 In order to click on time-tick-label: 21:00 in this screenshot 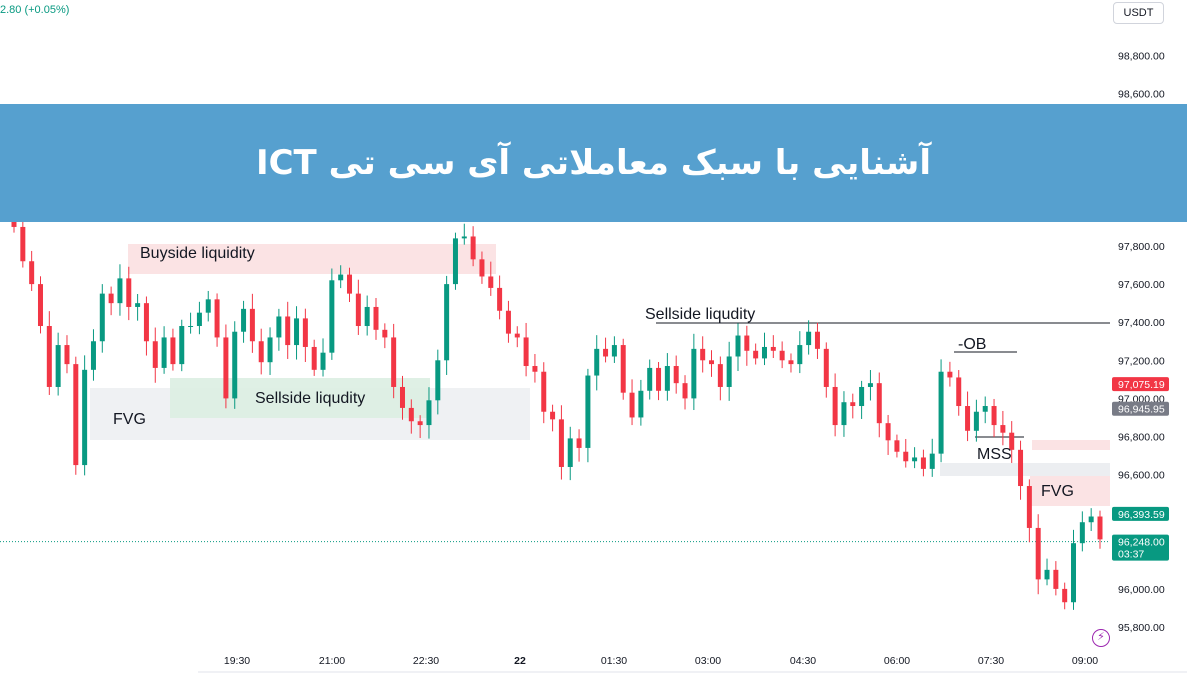, I will do `click(332, 661)`.